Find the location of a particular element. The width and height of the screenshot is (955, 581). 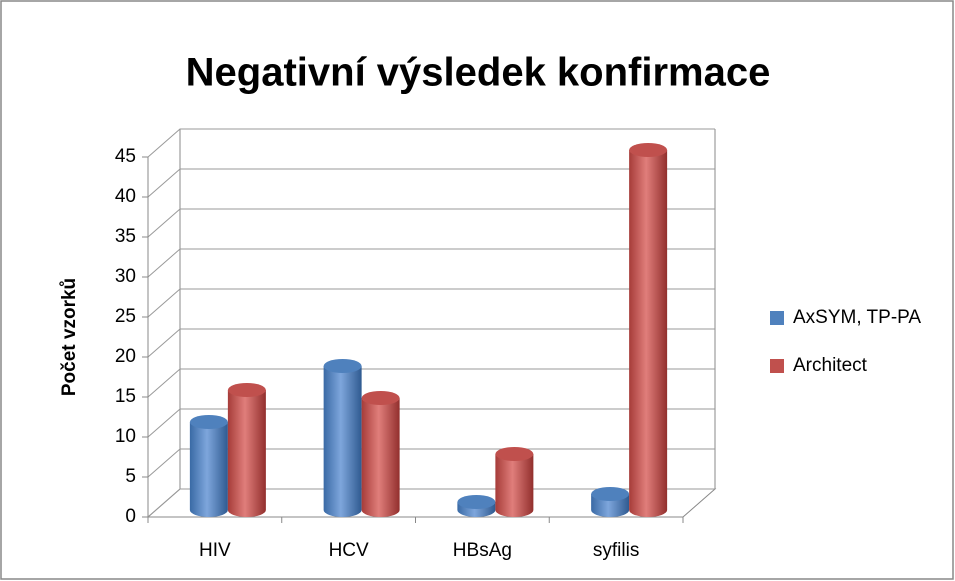

y-tick-label: 25 is located at coordinates (125, 316).